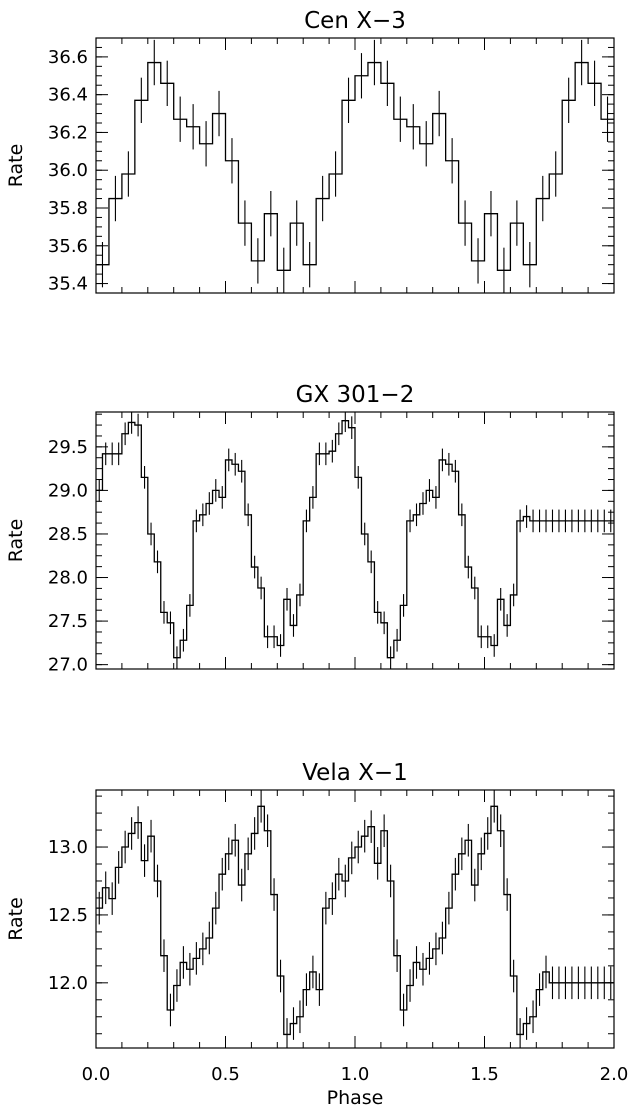 The image size is (630, 1110). Describe the element at coordinates (68, 208) in the screenshot. I see `y-tick-label: 35.8` at that location.